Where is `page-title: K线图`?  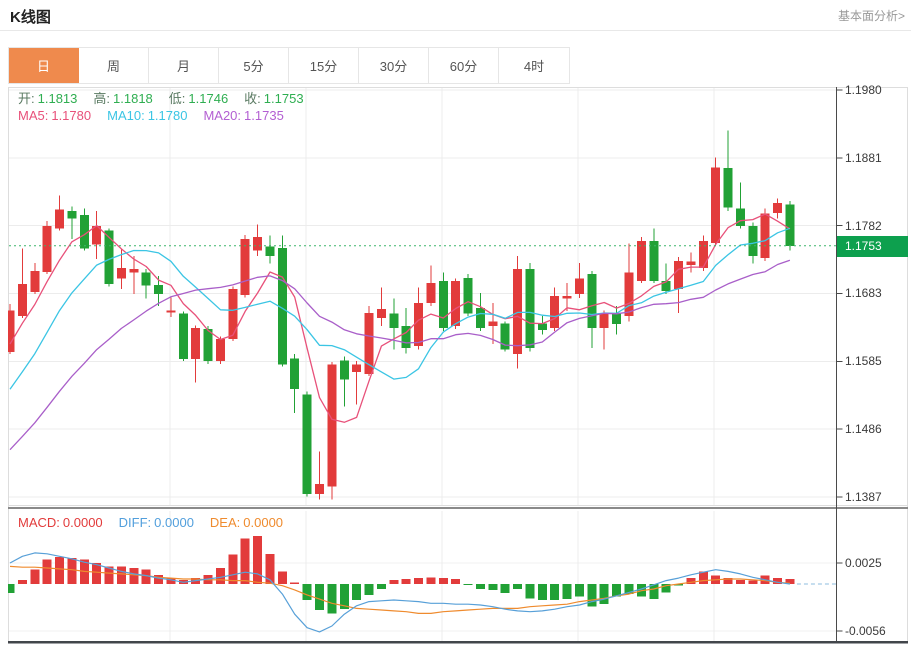 page-title: K线图 is located at coordinates (30, 17).